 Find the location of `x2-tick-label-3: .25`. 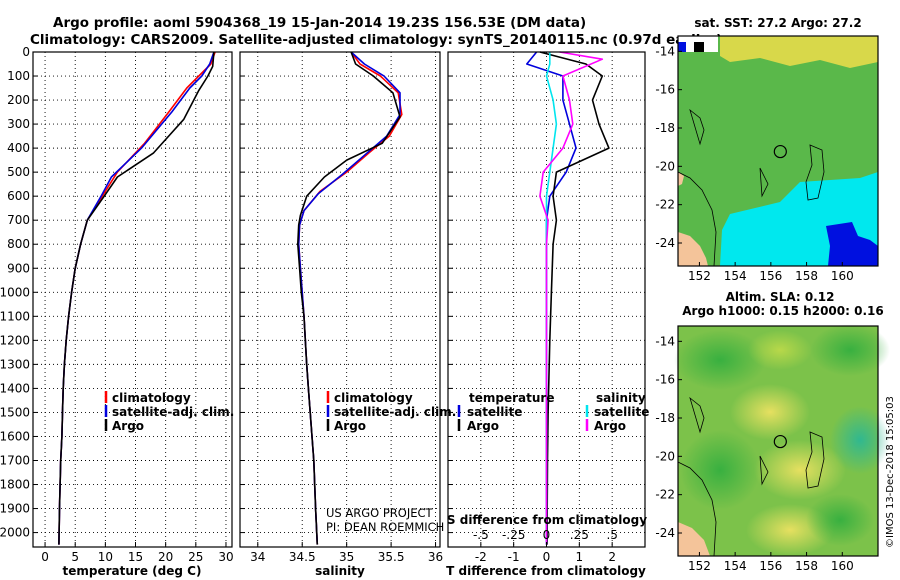

x2-tick-label-3: .25 is located at coordinates (579, 535).